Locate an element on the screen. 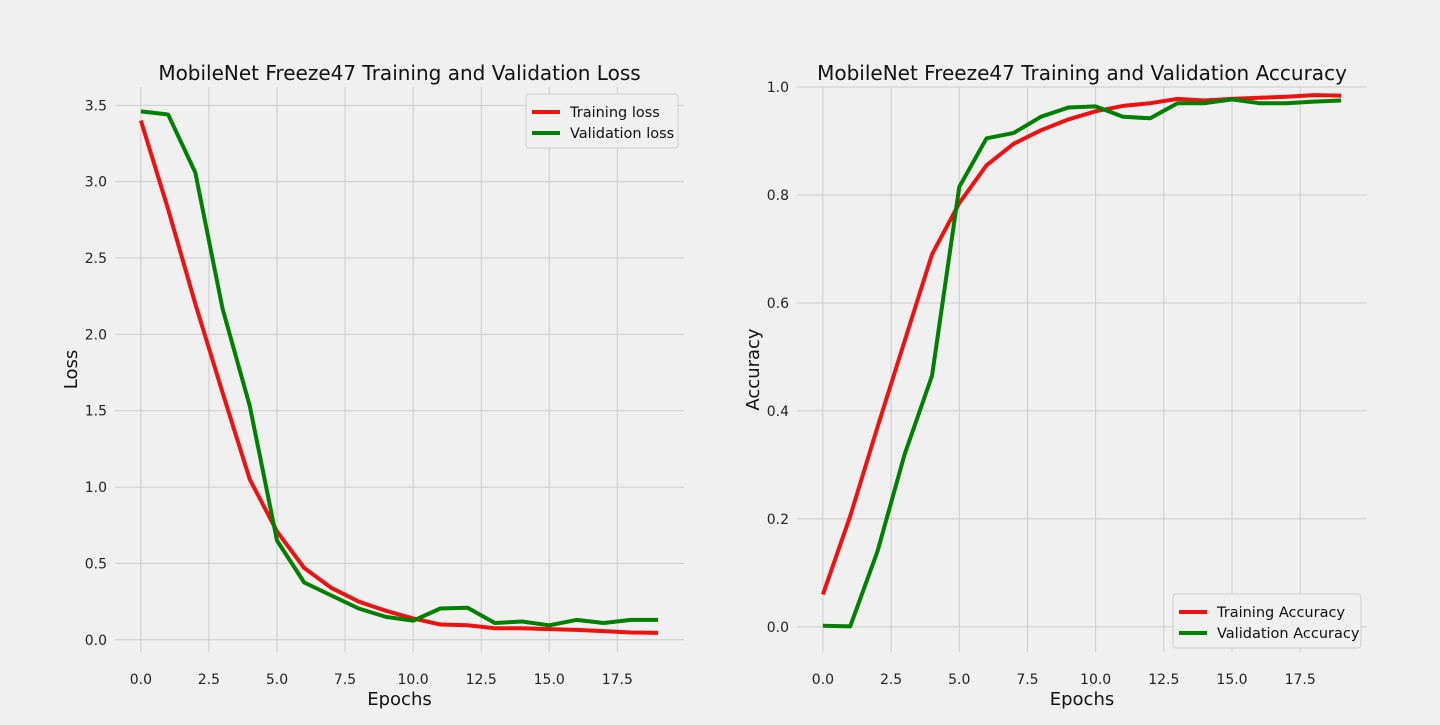 The height and width of the screenshot is (725, 1440). y-tick-label: 0.6 is located at coordinates (778, 304).